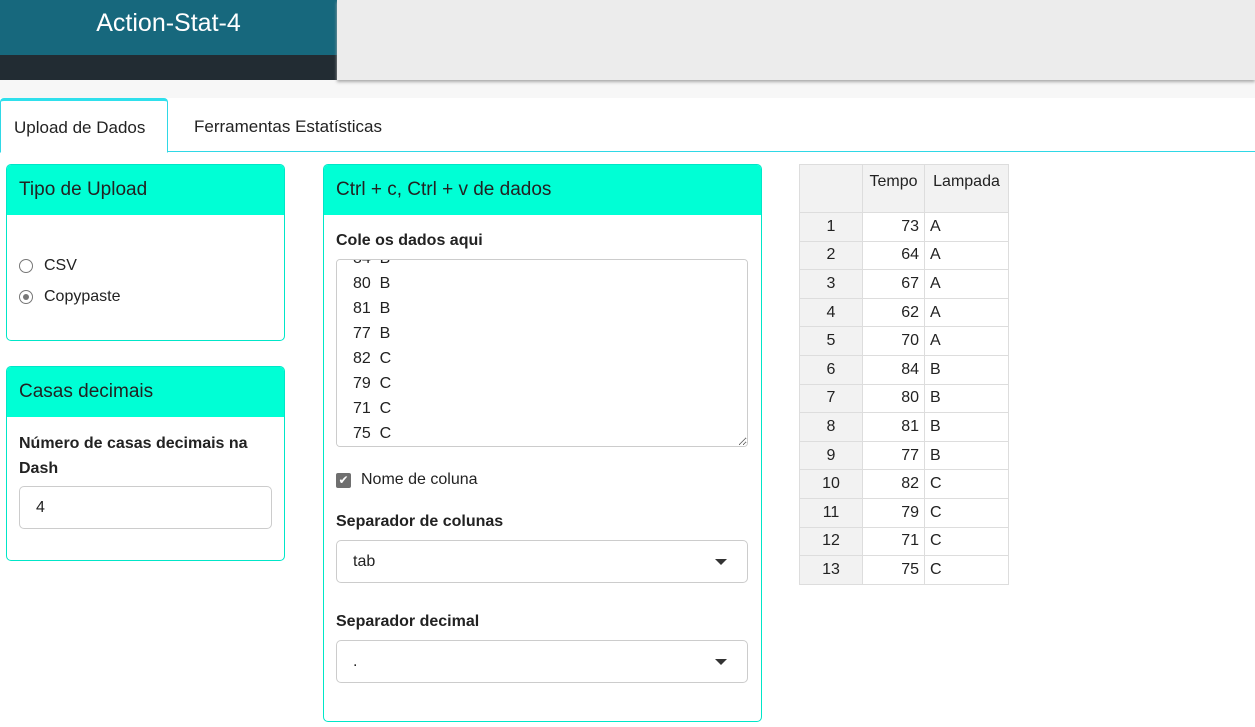 Image resolution: width=1255 pixels, height=727 pixels. I want to click on table-row: 9 77 B, so click(904, 455).